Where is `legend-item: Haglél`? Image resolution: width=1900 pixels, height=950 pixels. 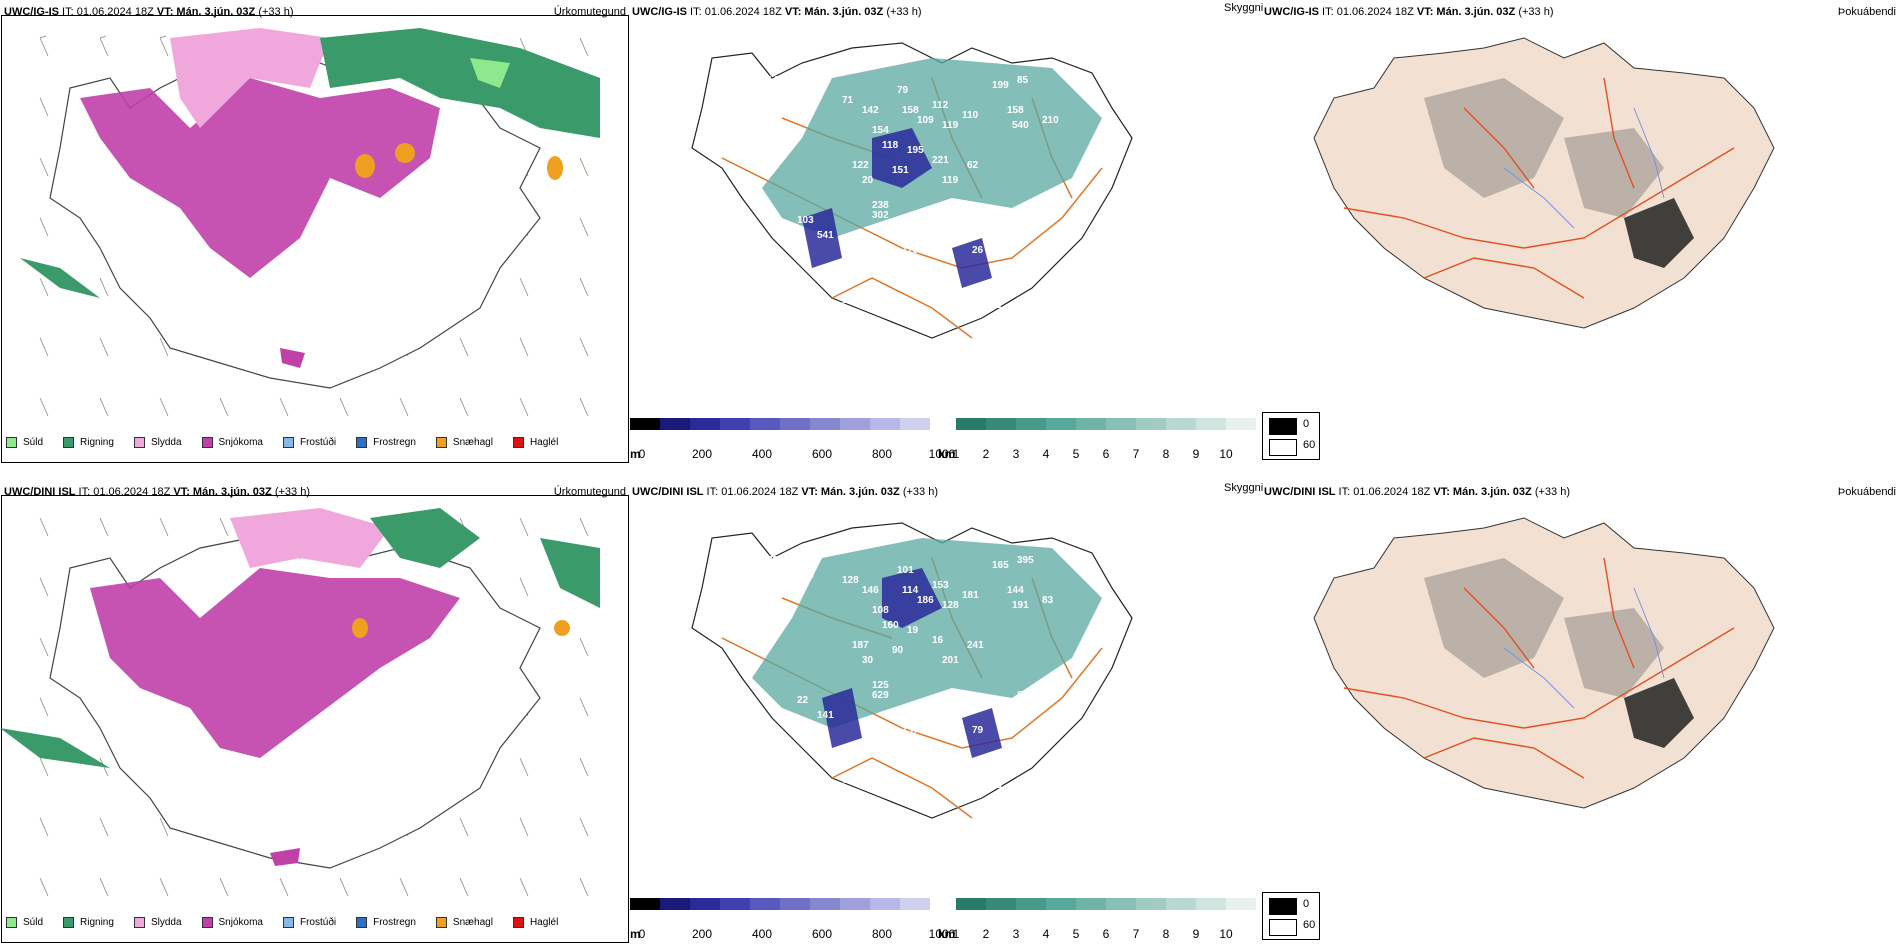
legend-item: Haglél is located at coordinates (535, 442).